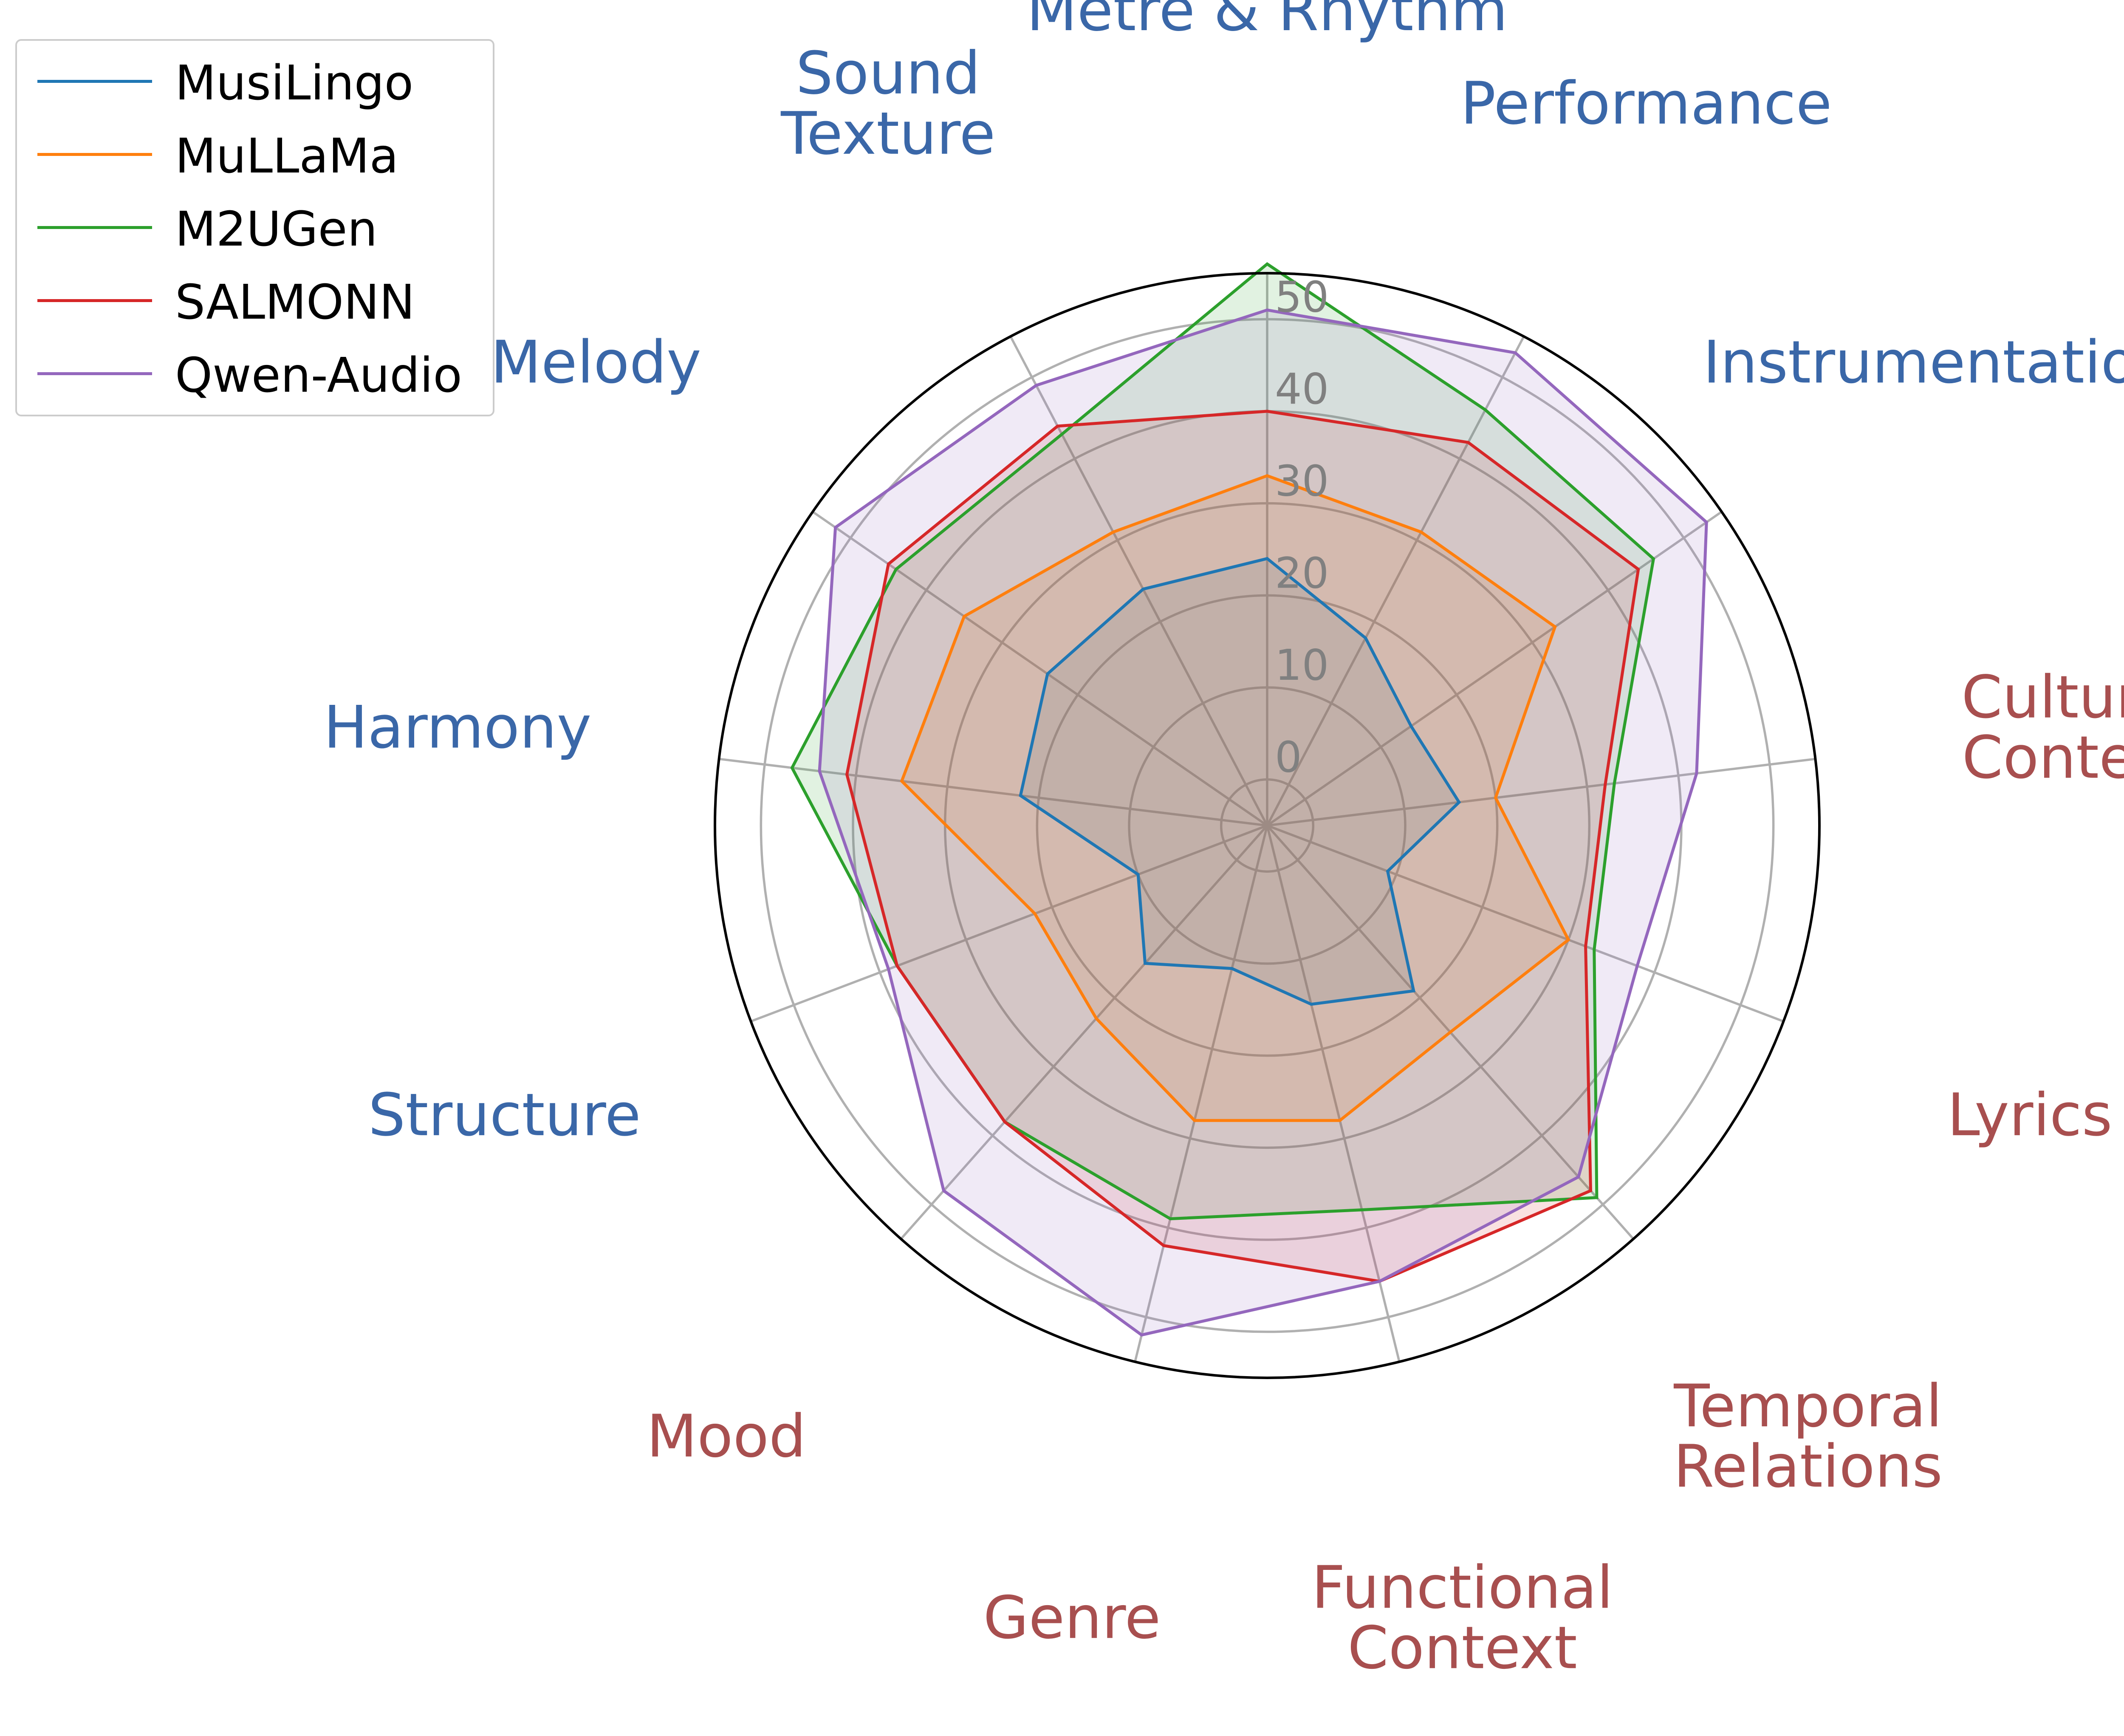 The height and width of the screenshot is (1736, 2124). I want to click on category-label-cultural-context: CulturalContext, so click(2043, 727).